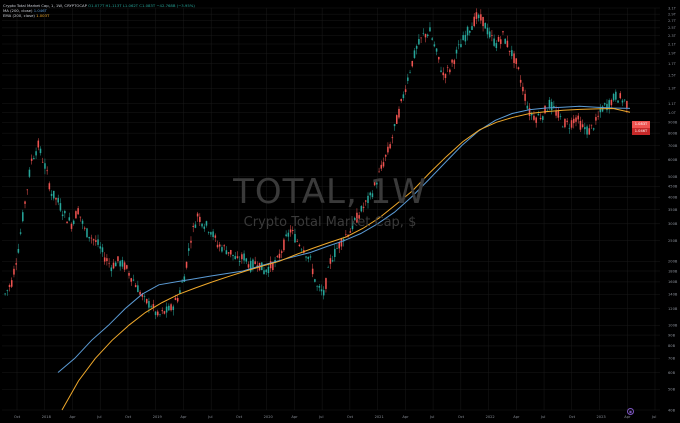 The height and width of the screenshot is (423, 680). Describe the element at coordinates (379, 417) in the screenshot. I see `x-tick-label: 2021` at that location.